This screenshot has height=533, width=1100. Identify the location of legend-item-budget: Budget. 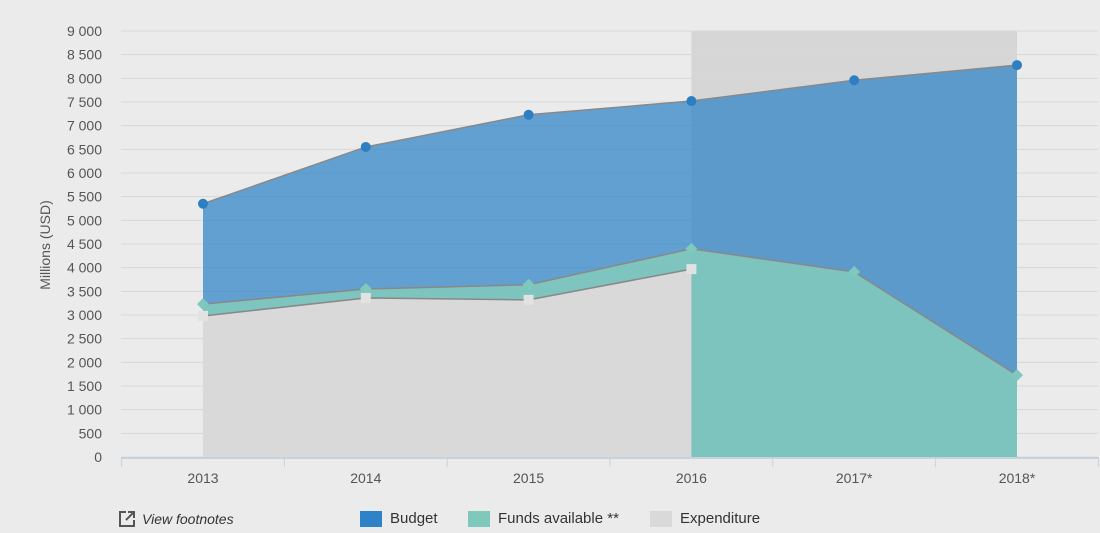
(399, 518).